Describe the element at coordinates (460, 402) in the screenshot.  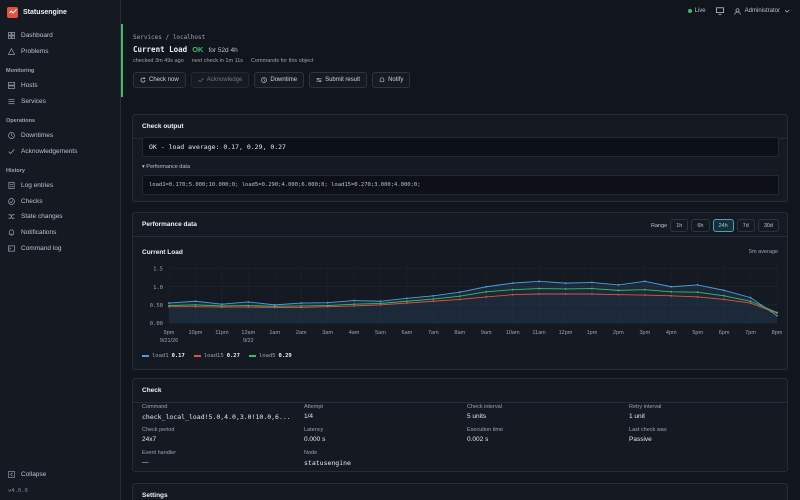
I see `divider` at that location.